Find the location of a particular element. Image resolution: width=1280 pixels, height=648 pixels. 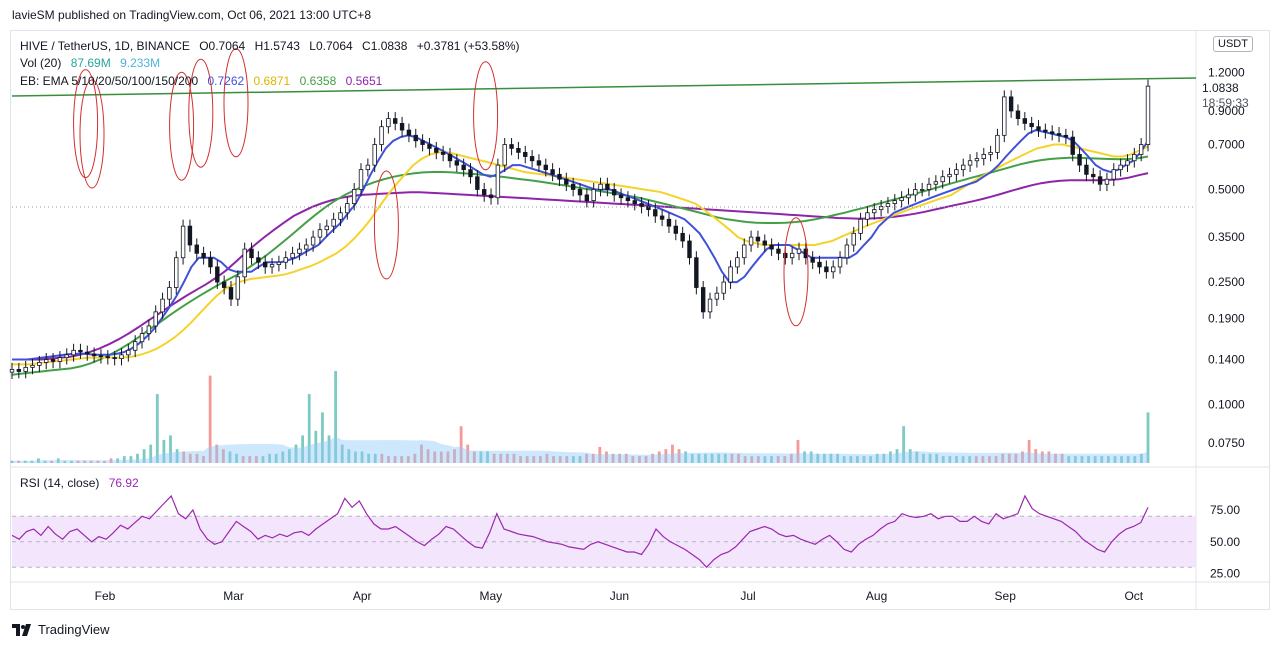

legend-ema-v2: 0.6871 is located at coordinates (272, 81).